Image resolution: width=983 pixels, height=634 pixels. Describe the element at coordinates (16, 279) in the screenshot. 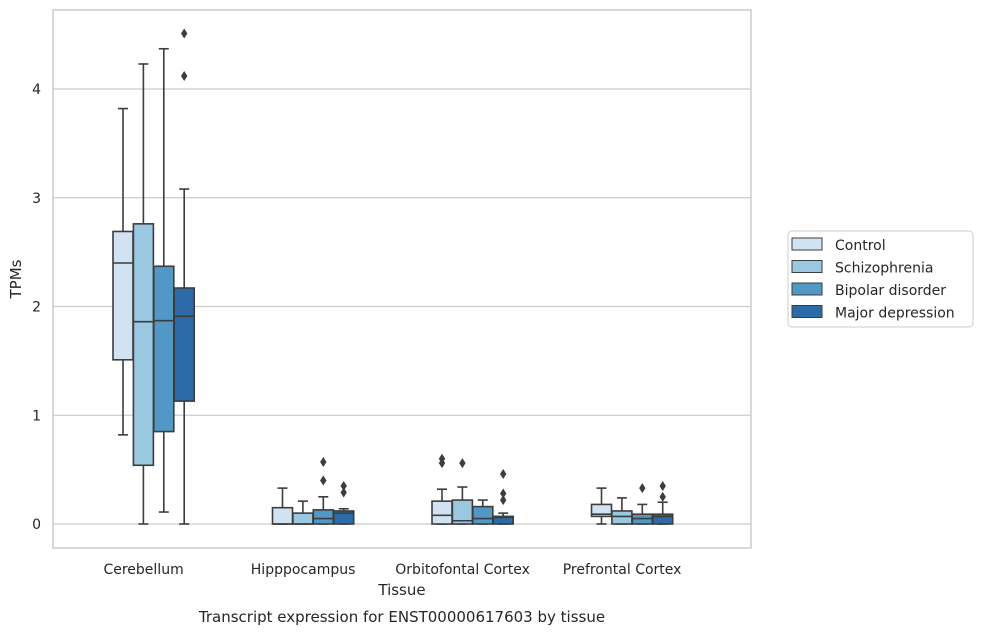

I see `y-axis-label: TPMs` at that location.